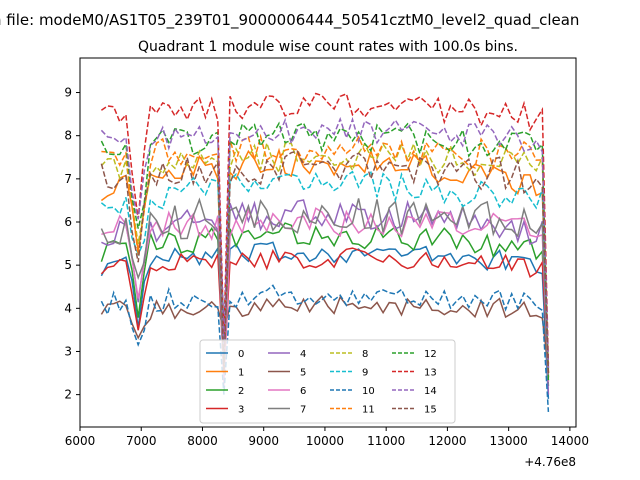  I want to click on y-tick-label: 6, so click(68, 222).